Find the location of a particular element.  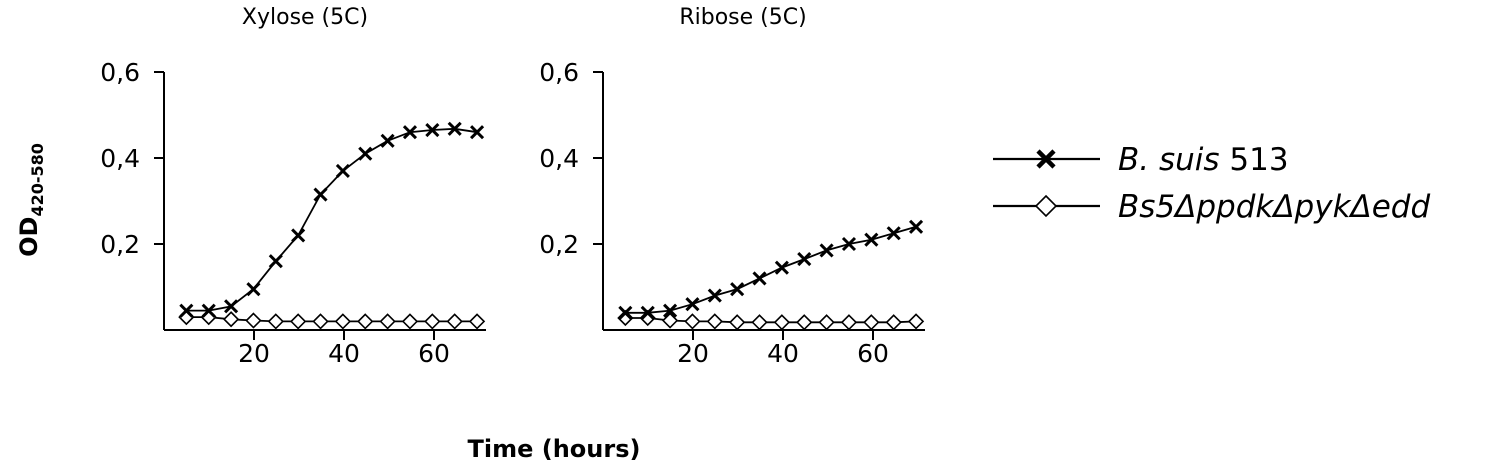

legend-x-marker is located at coordinates (1046, 159).